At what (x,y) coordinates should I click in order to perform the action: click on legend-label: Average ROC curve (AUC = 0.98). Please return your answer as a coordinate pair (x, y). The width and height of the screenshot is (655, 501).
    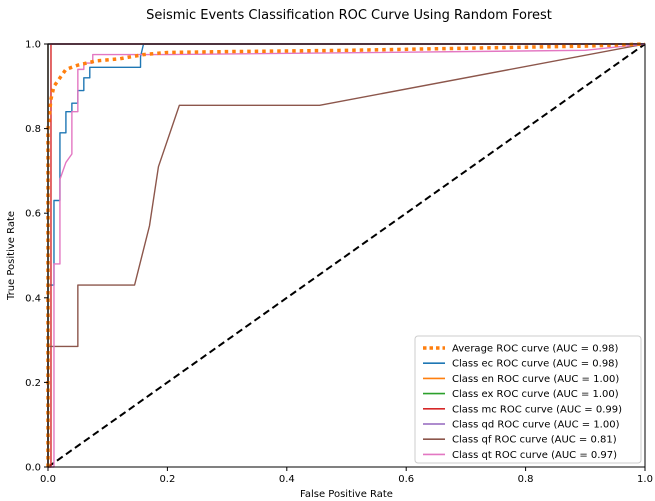
    Looking at the image, I should click on (535, 349).